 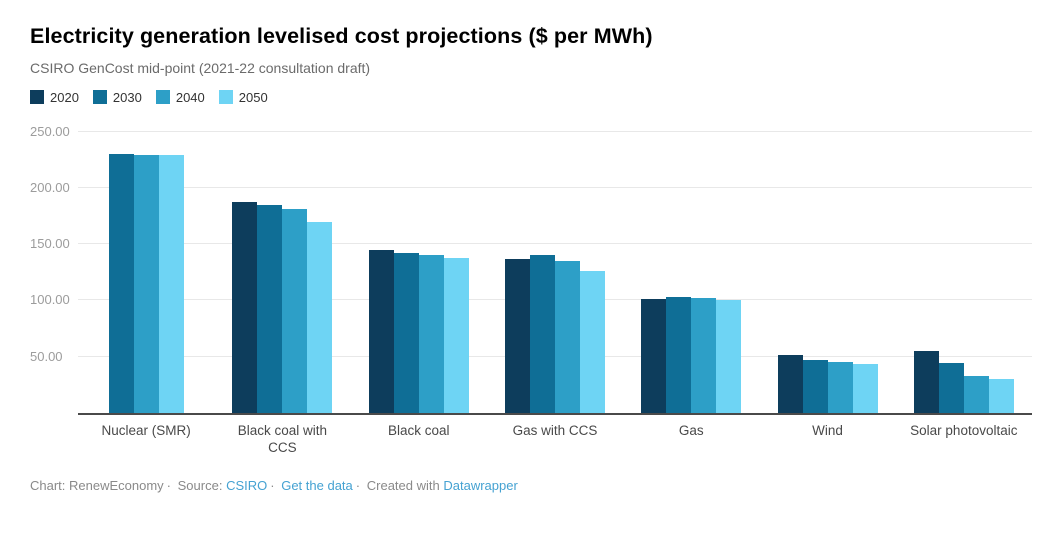 I want to click on x-axis-label-text: Wind, so click(x=827, y=430).